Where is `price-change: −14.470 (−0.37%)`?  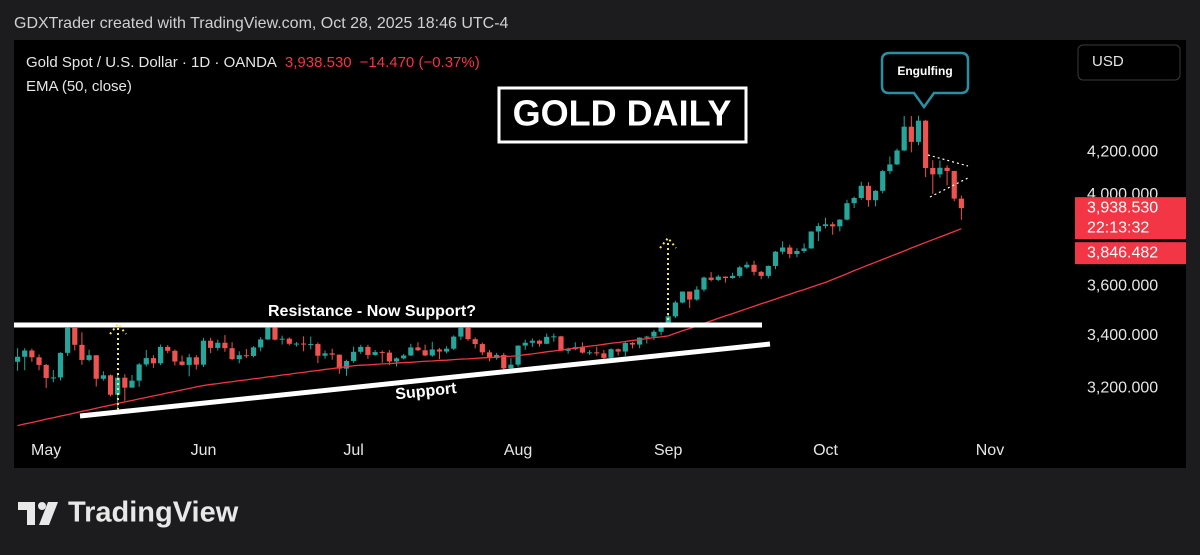 price-change: −14.470 (−0.37%) is located at coordinates (420, 62).